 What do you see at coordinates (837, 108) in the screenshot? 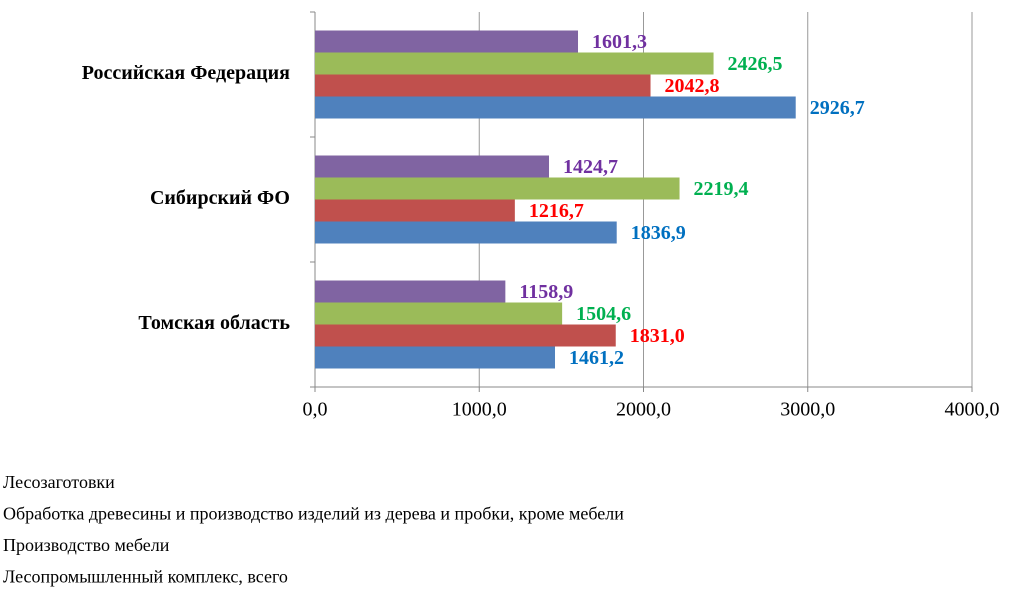
I see `data-label: 2926,7` at bounding box center [837, 108].